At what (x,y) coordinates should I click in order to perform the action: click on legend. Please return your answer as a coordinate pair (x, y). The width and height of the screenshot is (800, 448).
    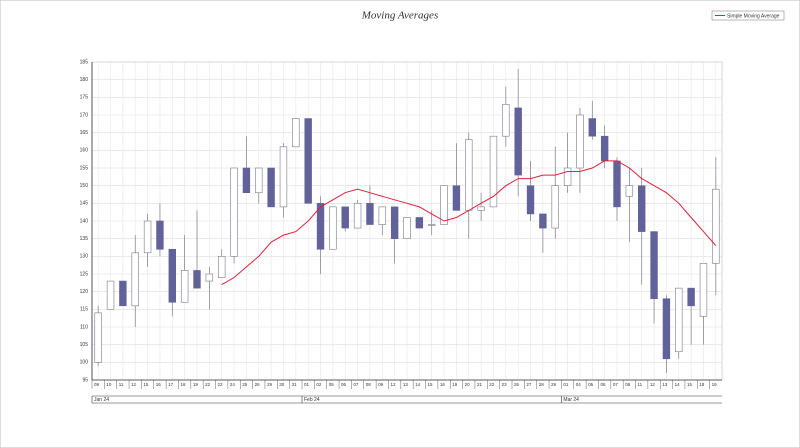
    Looking at the image, I should click on (748, 15).